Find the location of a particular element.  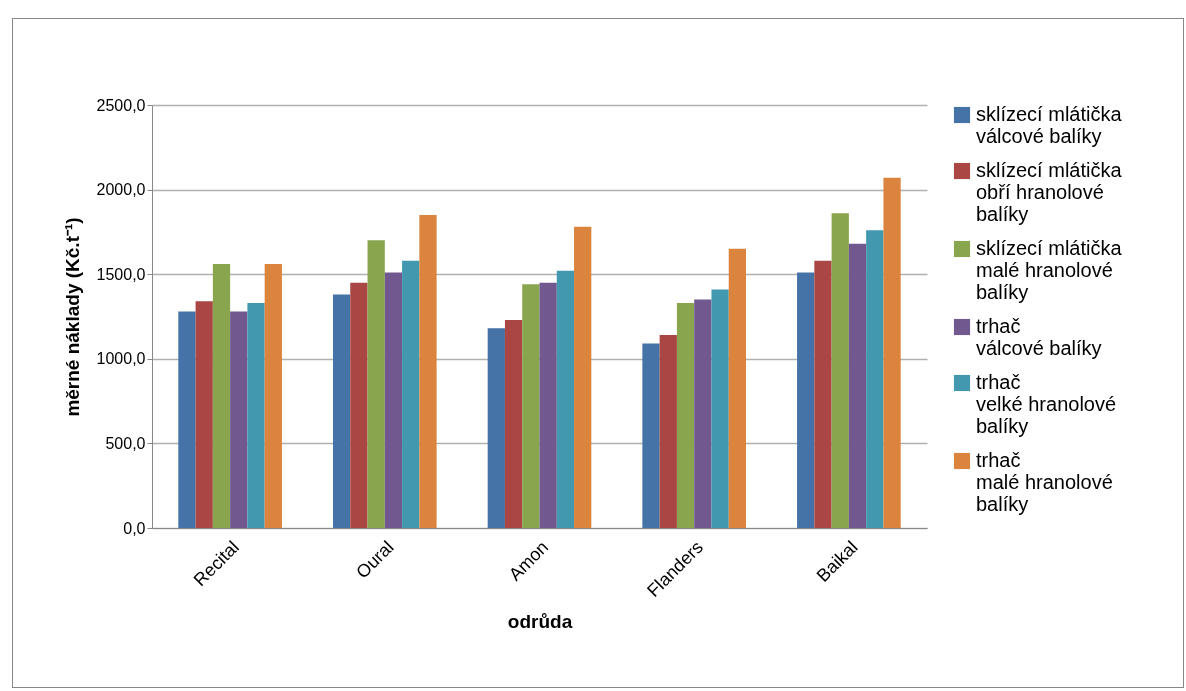

y-axis-title: měrné náklady (Kč.t⁻¹) is located at coordinates (72, 317).